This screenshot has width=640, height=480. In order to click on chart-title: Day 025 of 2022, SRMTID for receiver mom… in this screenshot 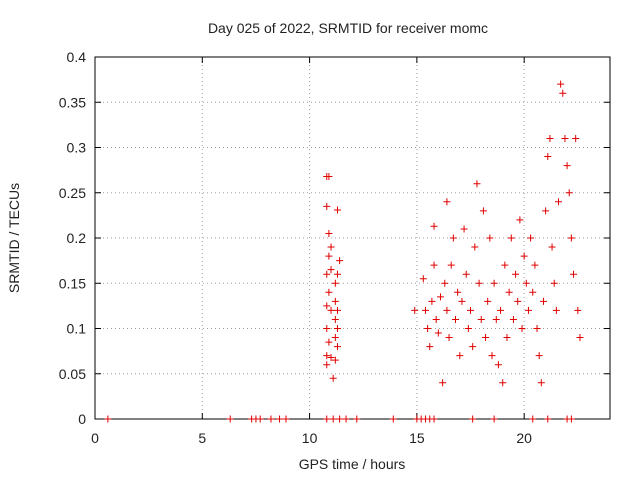, I will do `click(348, 28)`.